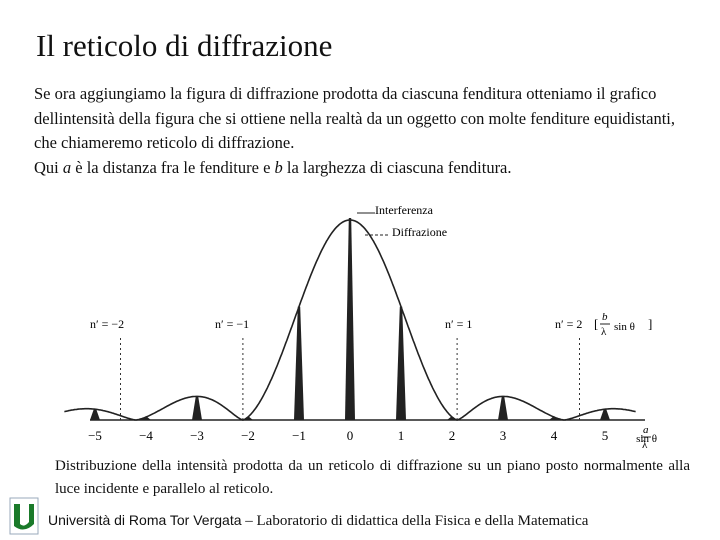  What do you see at coordinates (184, 45) in the screenshot?
I see `slide-title: Il reticolo di diffrazione` at bounding box center [184, 45].